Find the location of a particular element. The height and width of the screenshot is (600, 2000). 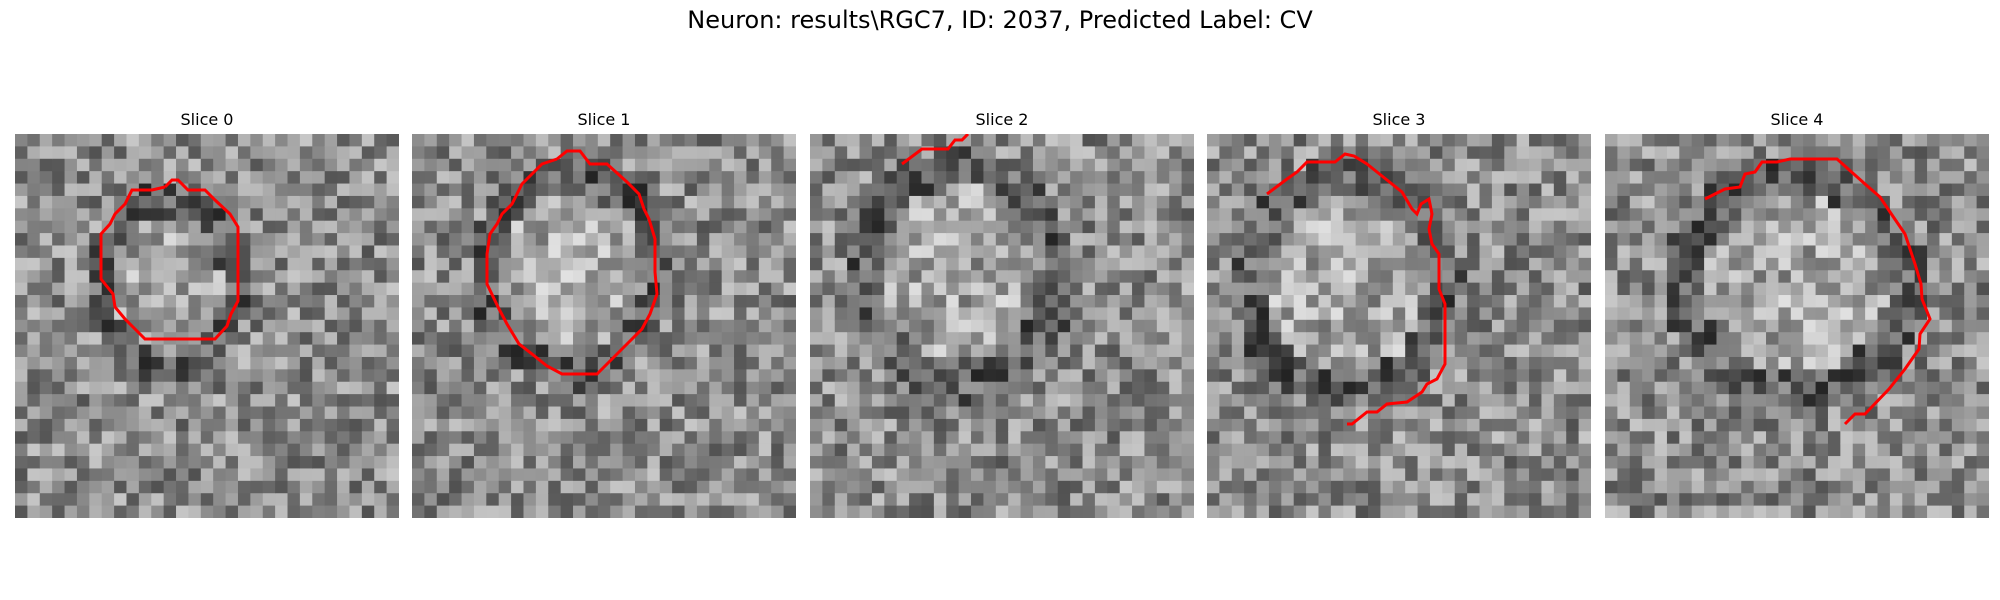

slice-panel-3: Slice 3 is located at coordinates (1399, 313).